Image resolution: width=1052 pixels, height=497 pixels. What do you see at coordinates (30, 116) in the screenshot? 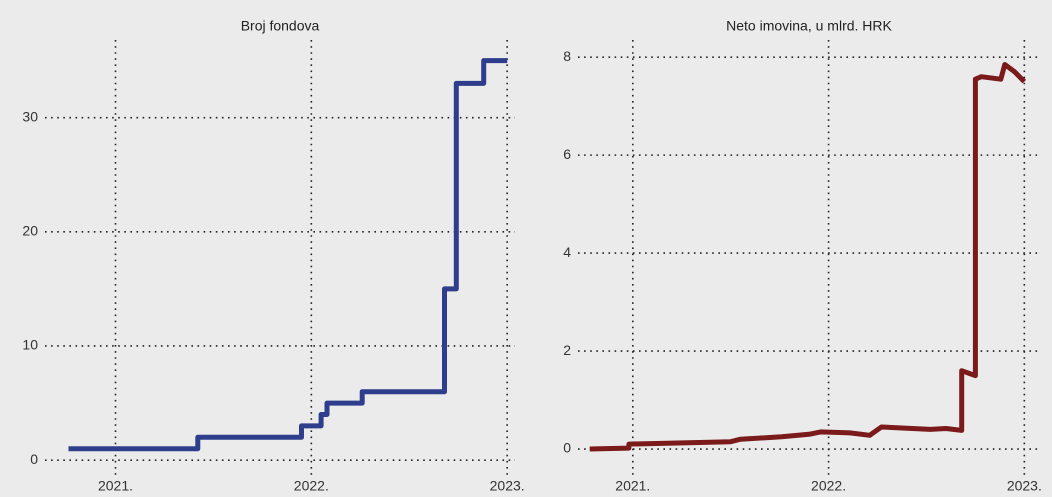
I see `y-tick-label: 30` at bounding box center [30, 116].